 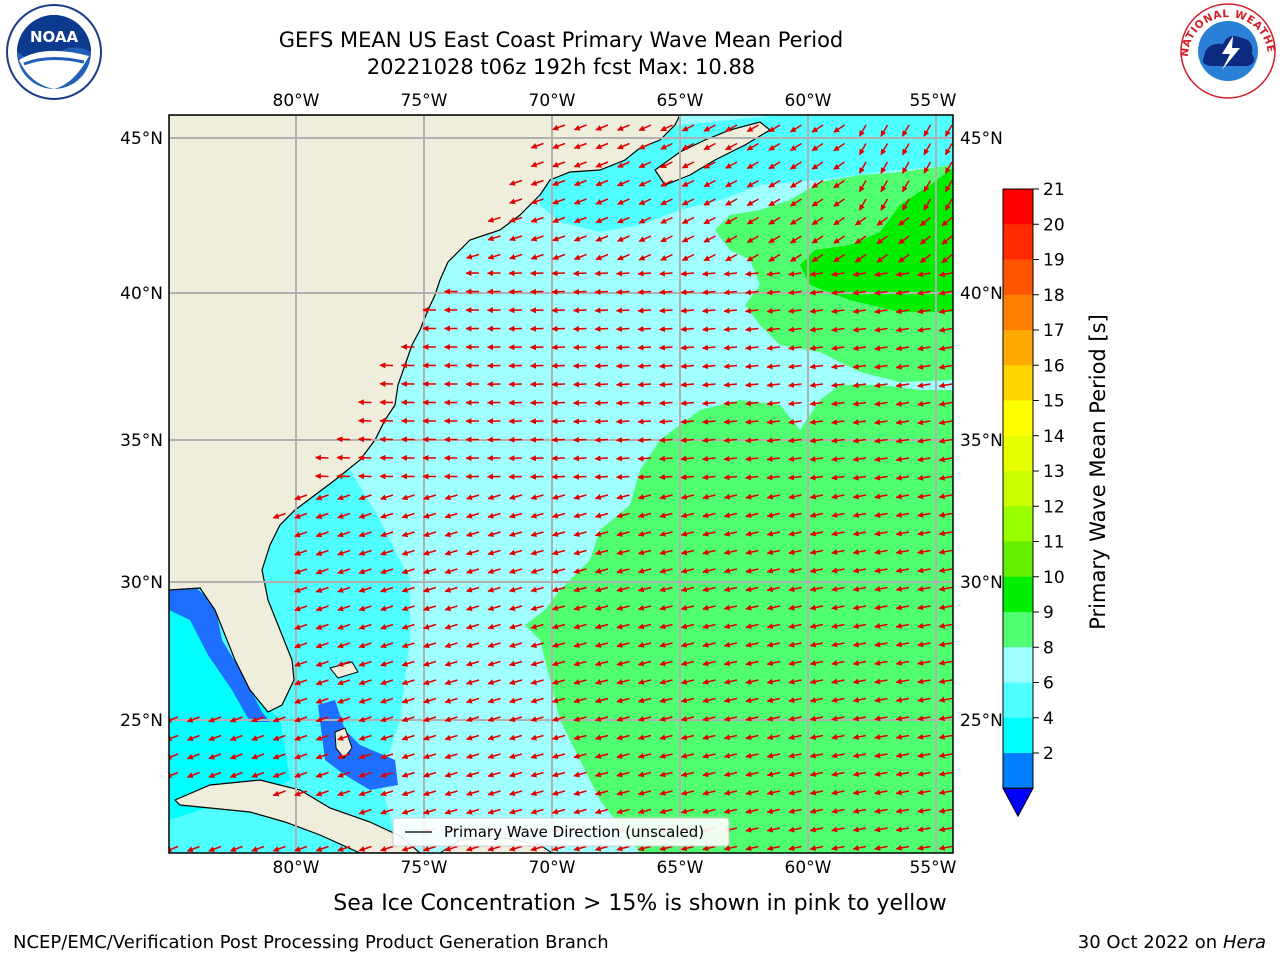 I want to click on colorbar-tick-label: 2, so click(x=1048, y=754).